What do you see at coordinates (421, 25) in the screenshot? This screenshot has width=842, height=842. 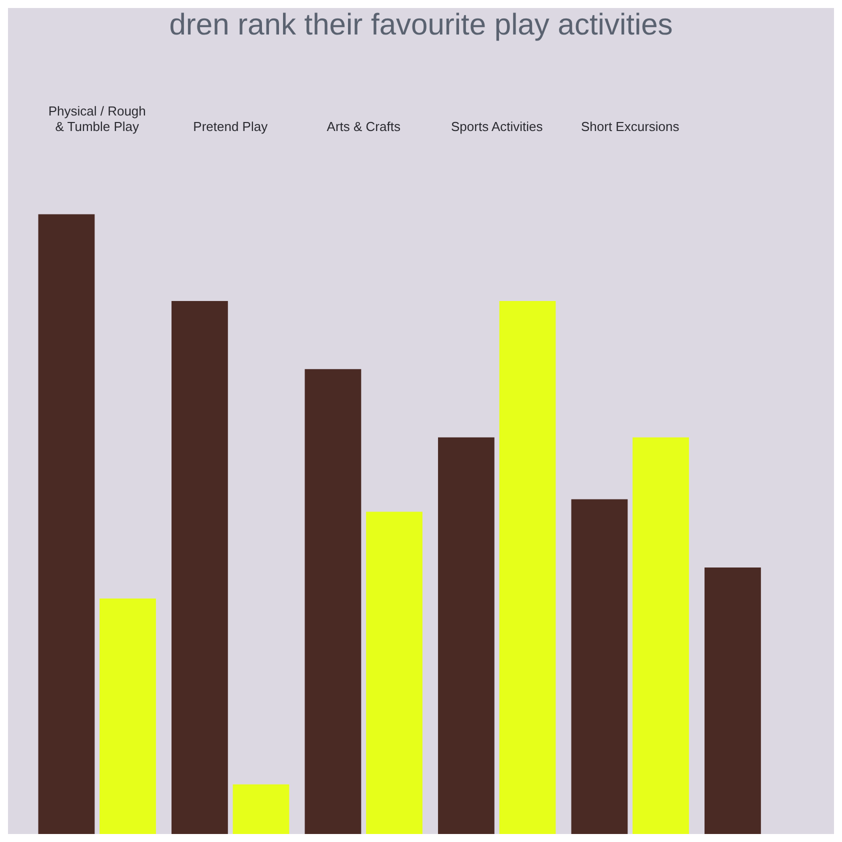 I see `chart-title: dren rank their favourite play activities` at bounding box center [421, 25].